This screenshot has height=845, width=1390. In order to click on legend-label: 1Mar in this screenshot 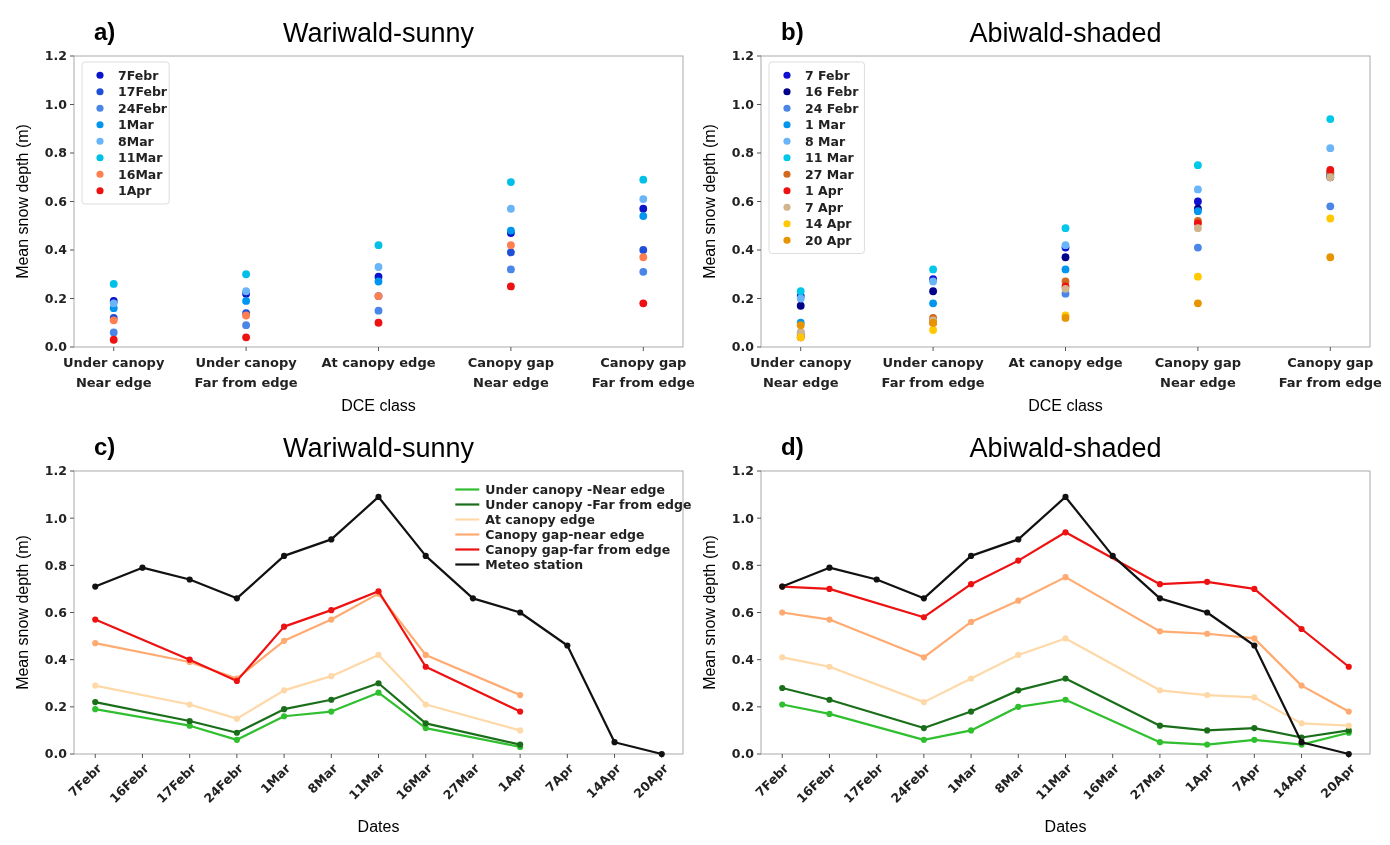, I will do `click(136, 125)`.